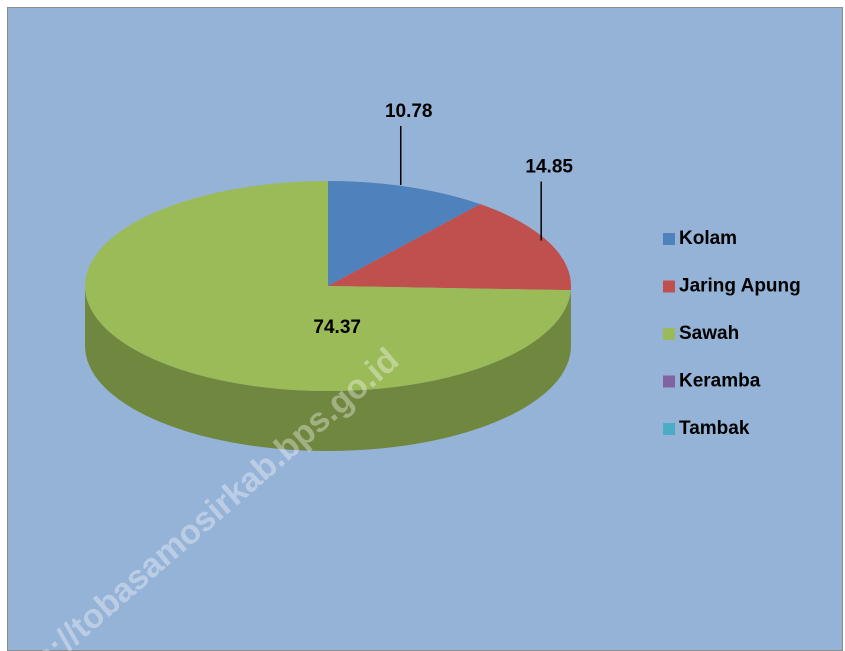  I want to click on legend-label: Jaring Apung, so click(740, 286).